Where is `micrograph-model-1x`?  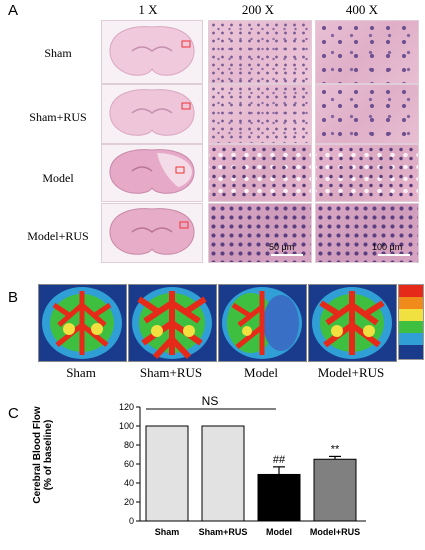 micrograph-model-1x is located at coordinates (152, 173).